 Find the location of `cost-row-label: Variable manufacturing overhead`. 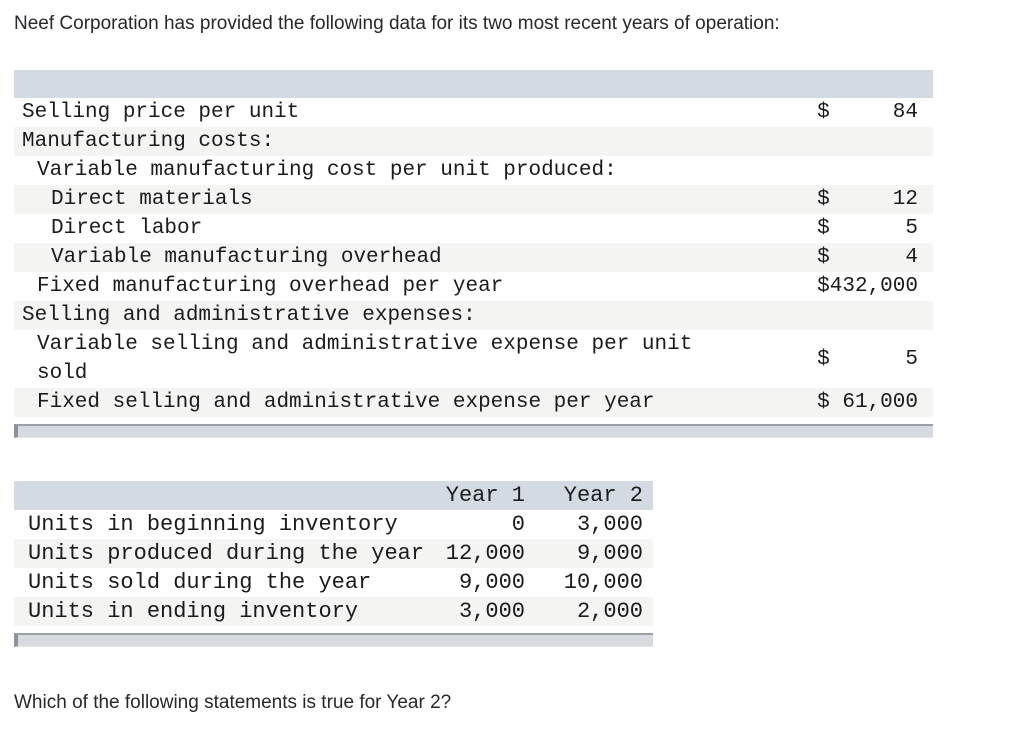

cost-row-label: Variable manufacturing overhead is located at coordinates (413, 257).